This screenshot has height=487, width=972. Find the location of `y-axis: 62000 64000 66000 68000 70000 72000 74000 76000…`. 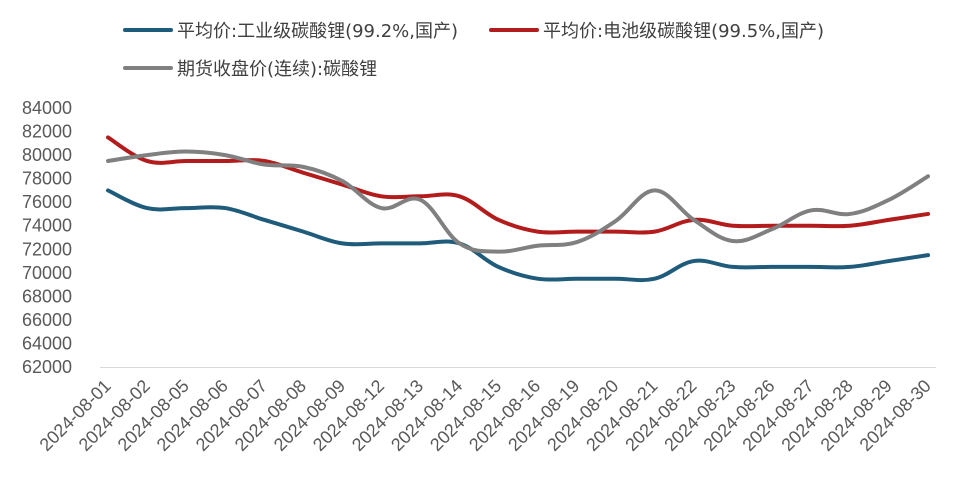

y-axis: 62000 64000 66000 68000 70000 72000 74000 76000… is located at coordinates (47, 237).